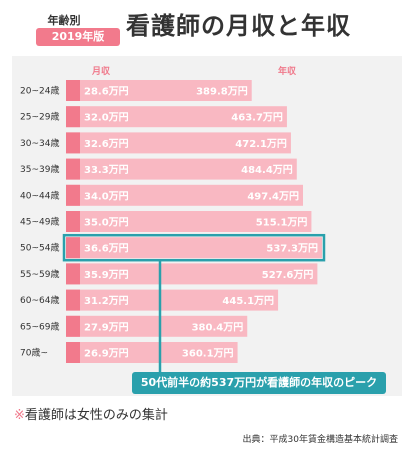 This screenshot has width=414, height=450. I want to click on monthly-value-label: 34.0万円, so click(106, 196).